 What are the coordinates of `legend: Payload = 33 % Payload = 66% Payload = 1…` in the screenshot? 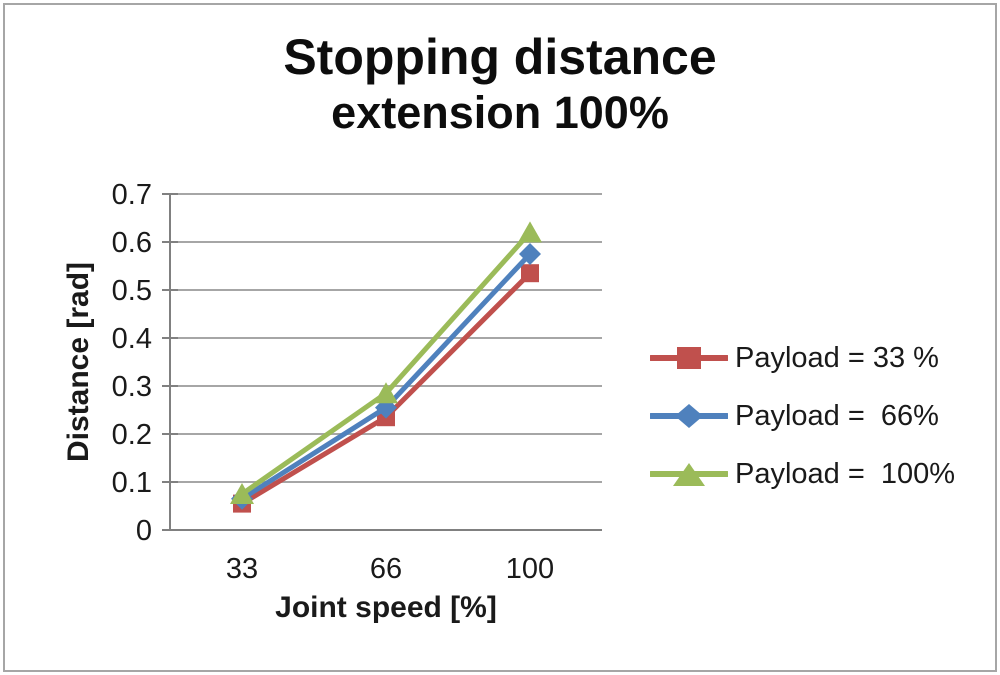 It's located at (802, 416).